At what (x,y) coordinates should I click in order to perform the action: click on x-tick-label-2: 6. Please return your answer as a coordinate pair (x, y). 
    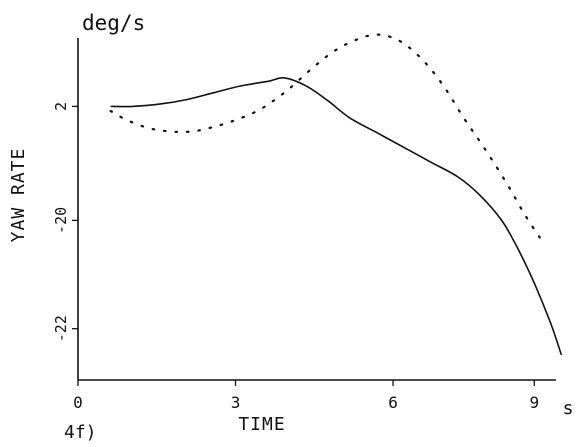
    Looking at the image, I should click on (393, 402).